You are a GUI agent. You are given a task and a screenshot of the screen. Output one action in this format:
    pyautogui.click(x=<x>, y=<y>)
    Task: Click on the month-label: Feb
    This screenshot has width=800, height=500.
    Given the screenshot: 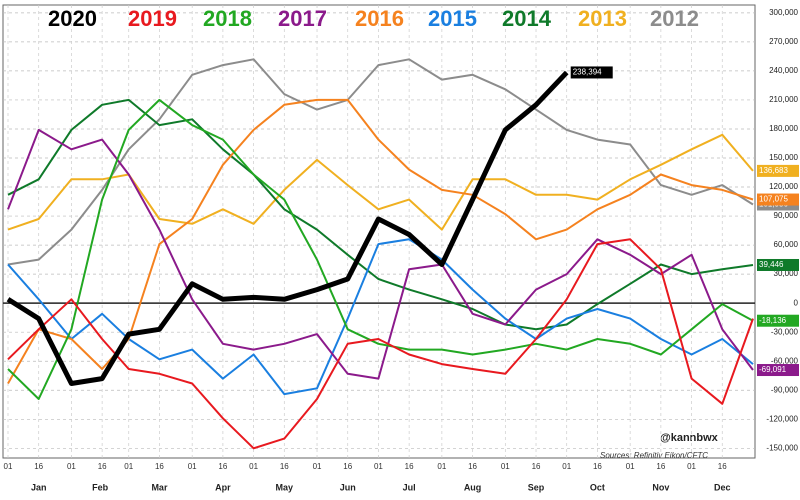 What is the action you would take?
    pyautogui.click(x=100, y=487)
    